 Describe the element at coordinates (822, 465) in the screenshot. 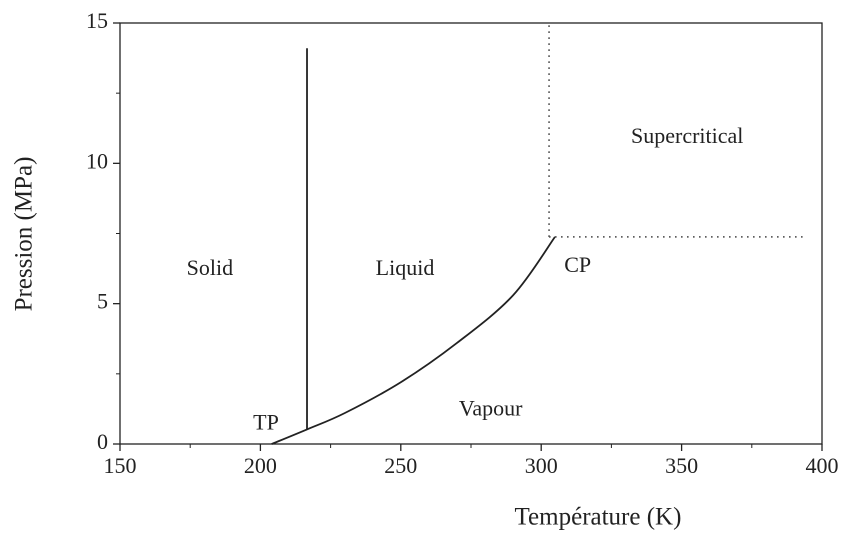

I see `x-tick-label: 400` at that location.